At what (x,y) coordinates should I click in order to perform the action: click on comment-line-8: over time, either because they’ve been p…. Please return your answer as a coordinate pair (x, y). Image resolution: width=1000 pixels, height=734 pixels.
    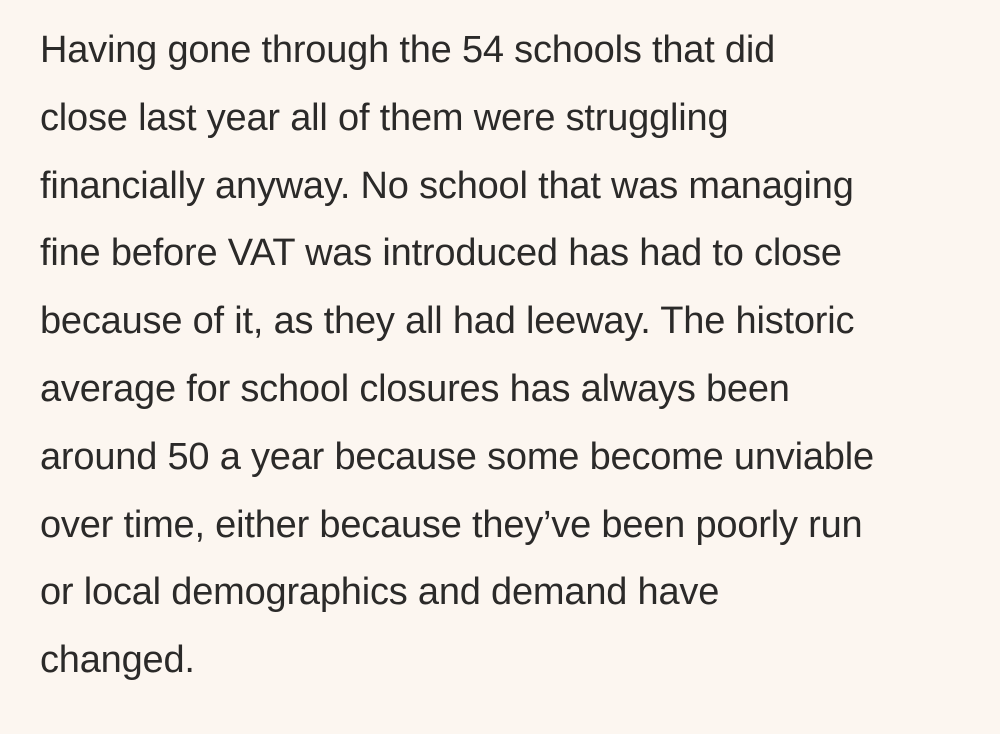
    Looking at the image, I should click on (451, 524).